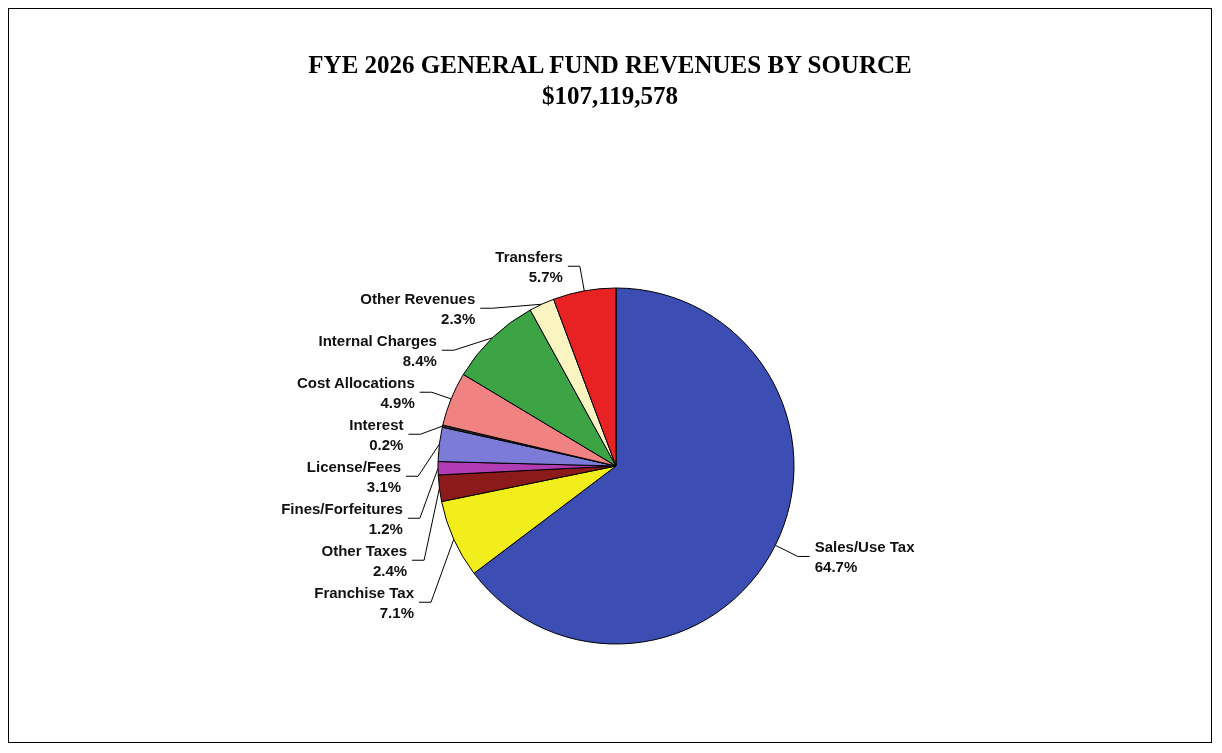 Image resolution: width=1222 pixels, height=753 pixels. Describe the element at coordinates (418, 298) in the screenshot. I see `slice-label: Other Revenues` at that location.